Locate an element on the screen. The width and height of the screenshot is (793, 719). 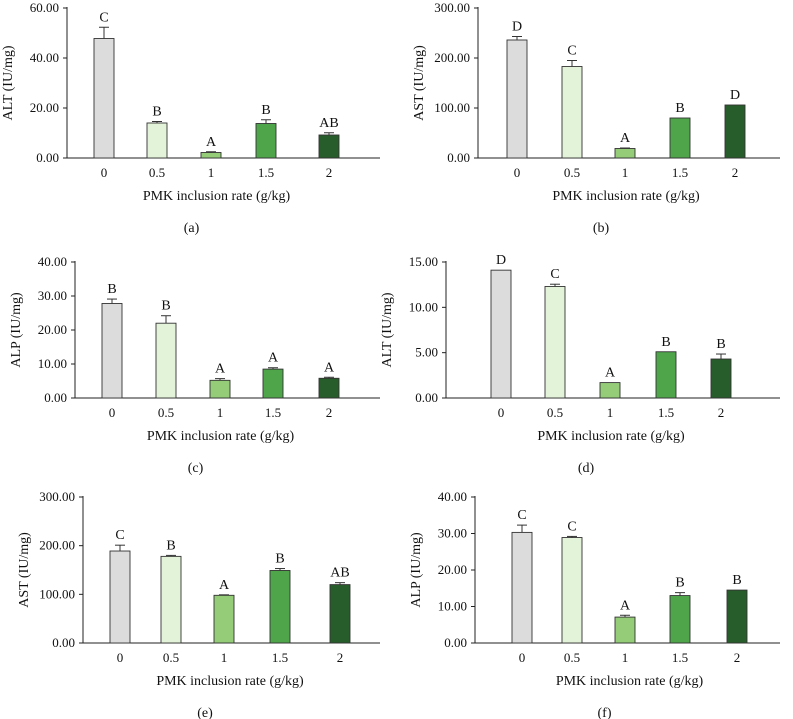
panel-caption: (b) is located at coordinates (601, 228).